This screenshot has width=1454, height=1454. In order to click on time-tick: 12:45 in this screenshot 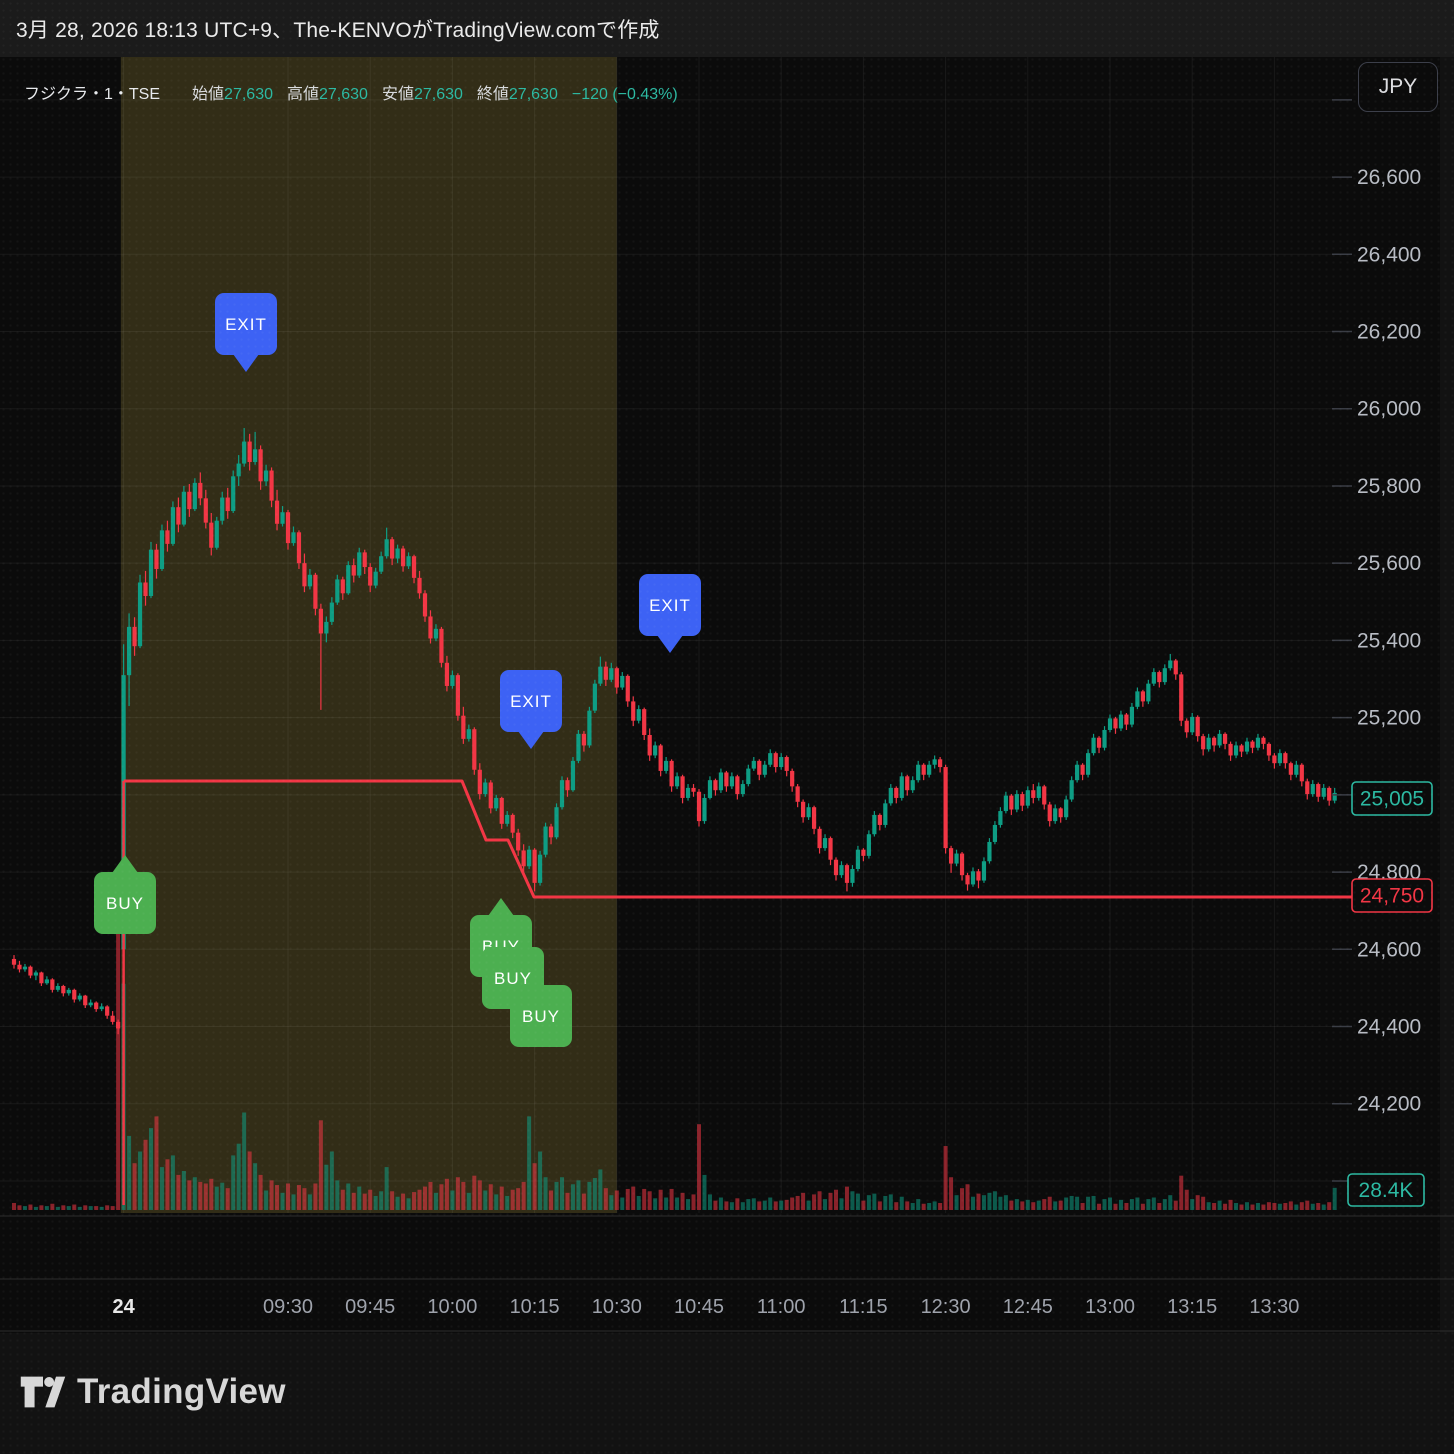, I will do `click(1028, 1307)`.